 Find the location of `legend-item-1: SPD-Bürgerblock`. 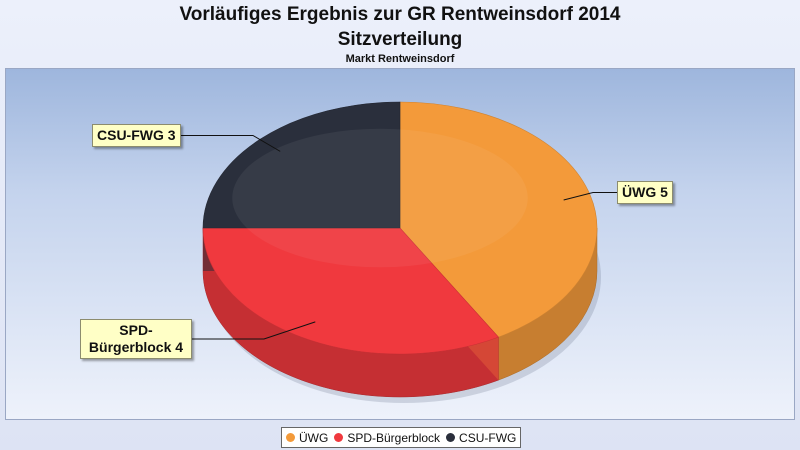

legend-item-1: SPD-Bürgerblock is located at coordinates (387, 438).